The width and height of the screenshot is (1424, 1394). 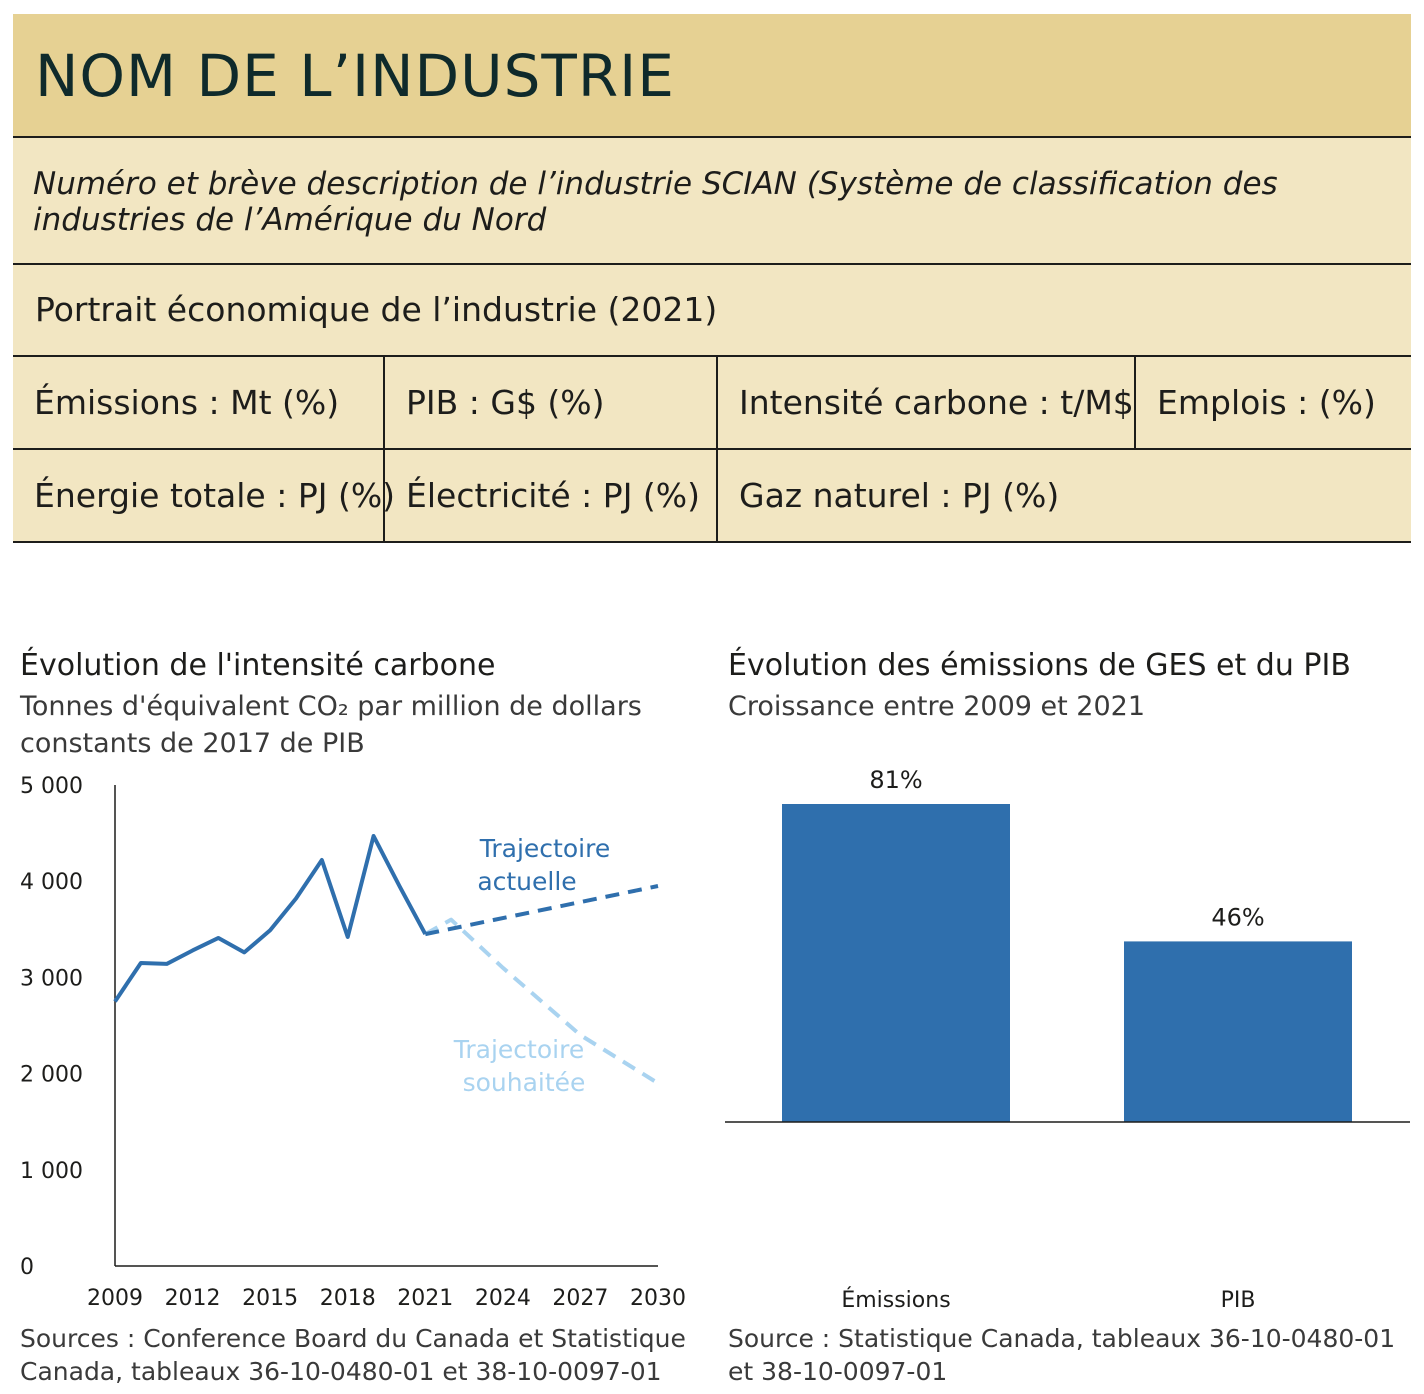 I want to click on total-energy-label: Énergie totale : PJ (%), so click(x=215, y=495).